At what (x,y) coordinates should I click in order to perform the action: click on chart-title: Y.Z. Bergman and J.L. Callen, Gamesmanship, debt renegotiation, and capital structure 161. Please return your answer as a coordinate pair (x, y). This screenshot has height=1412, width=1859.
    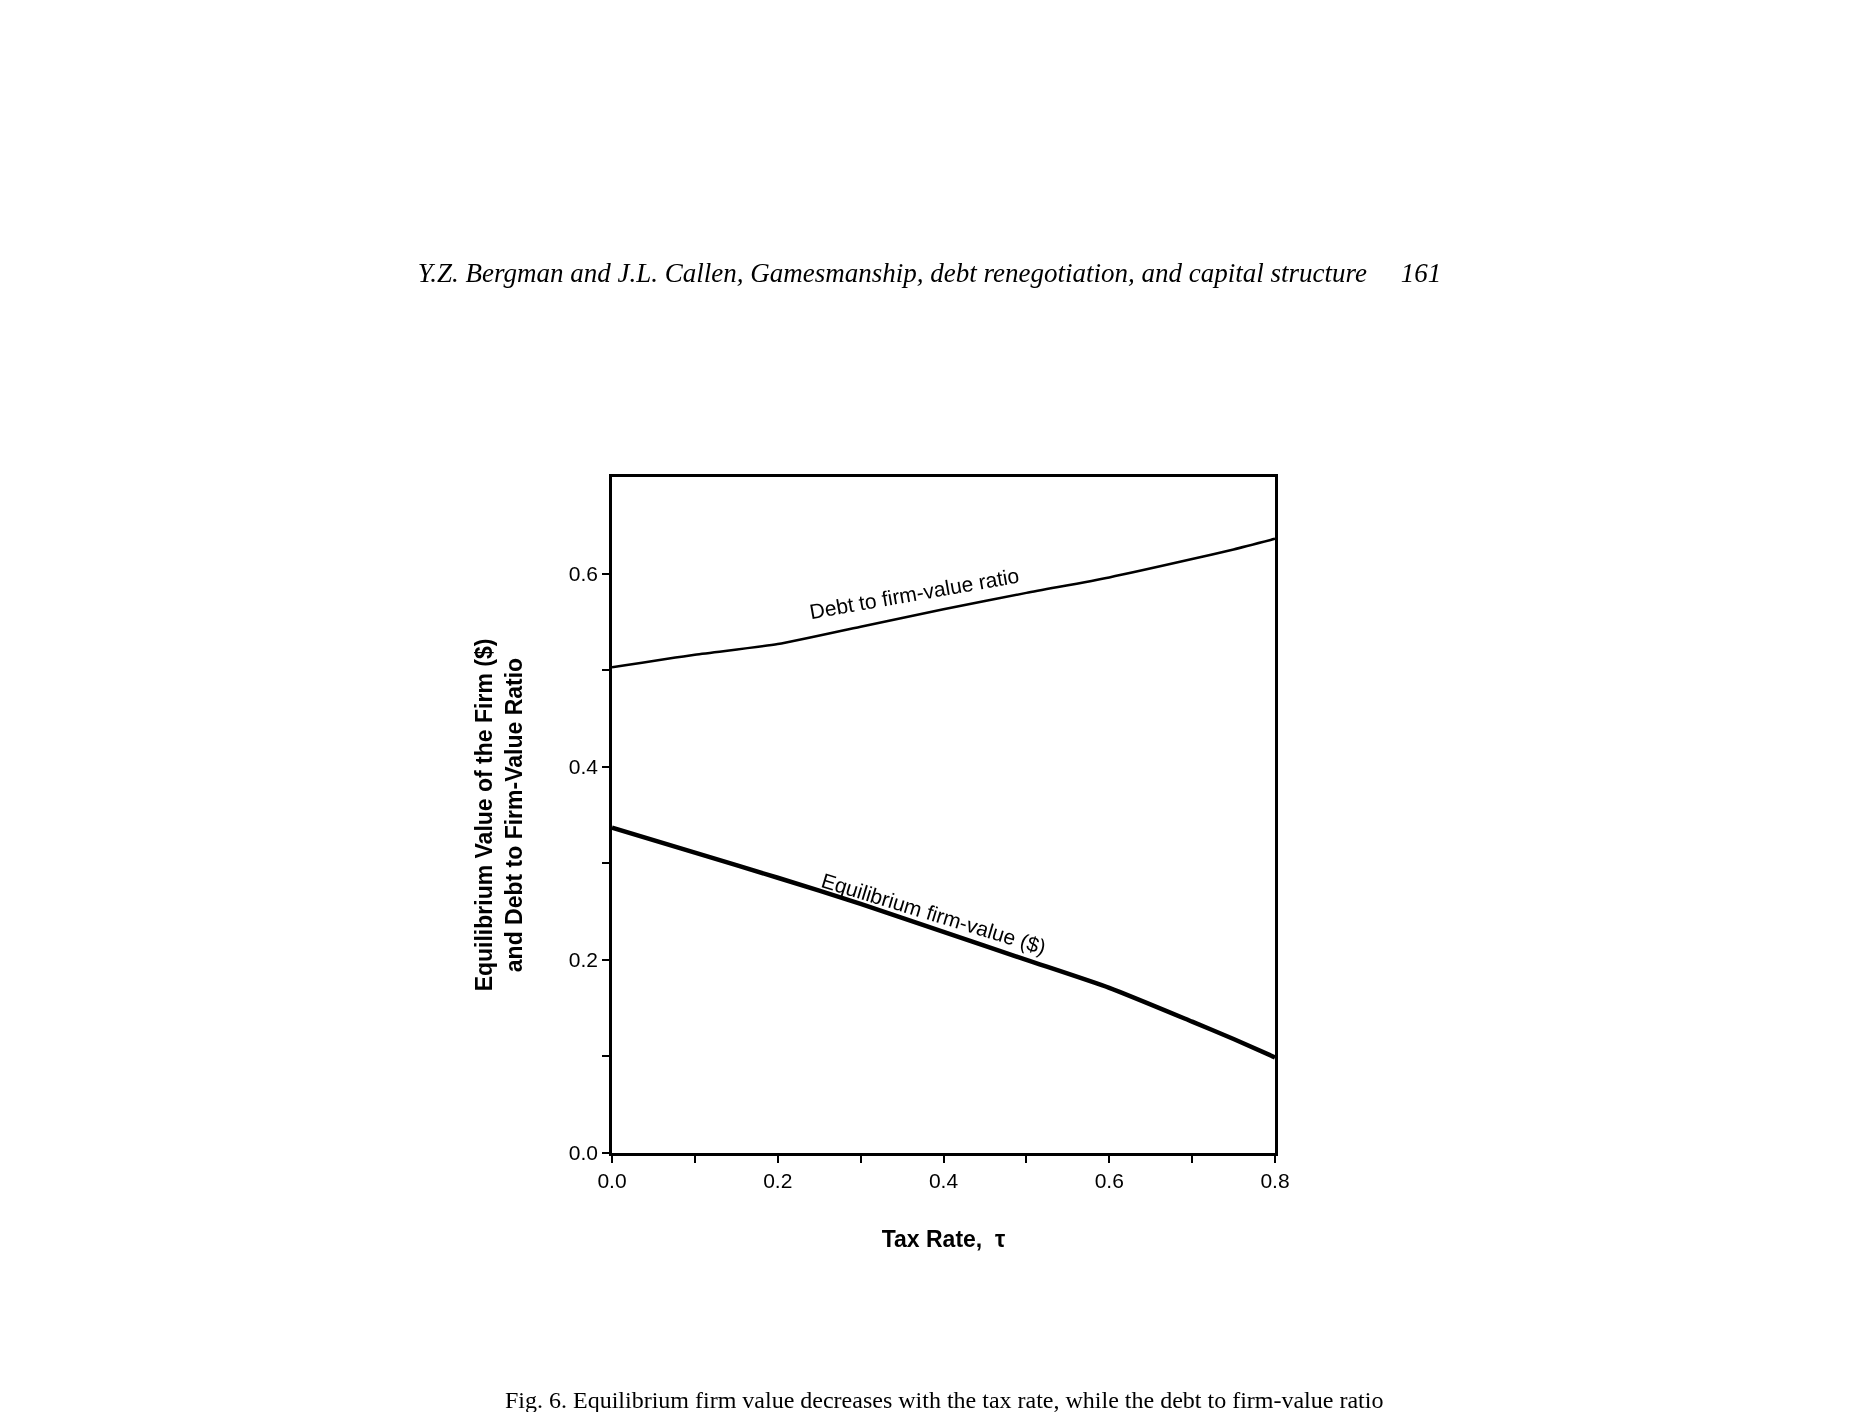
    Looking at the image, I should click on (929, 273).